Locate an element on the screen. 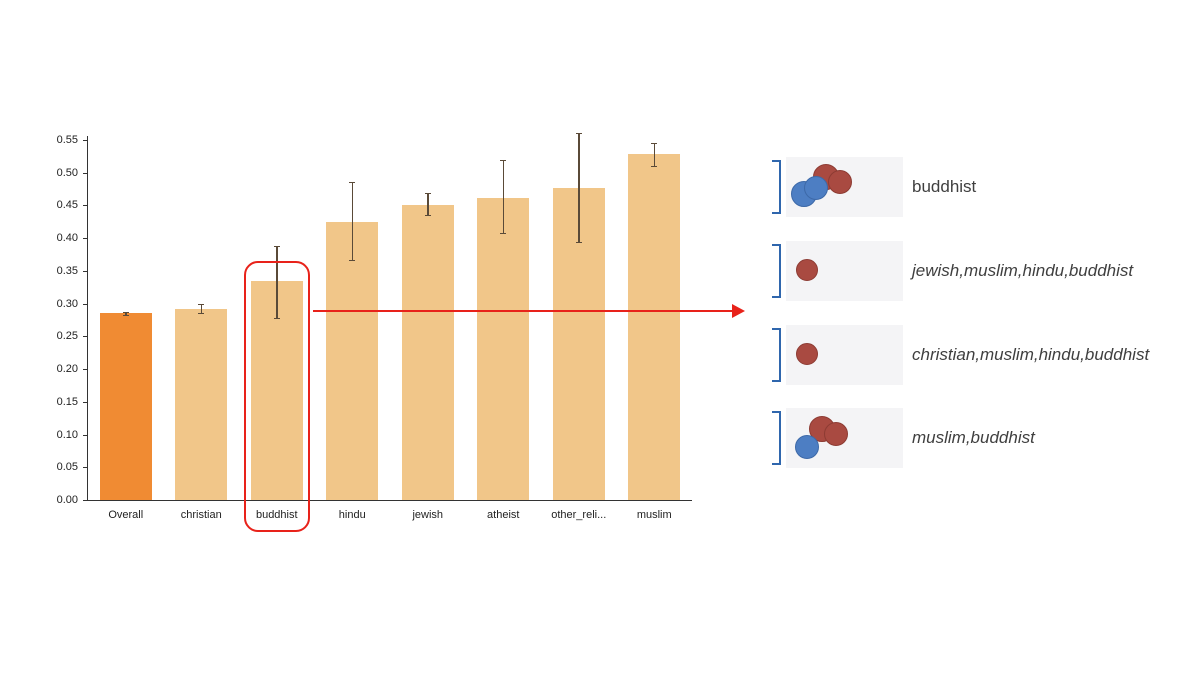 This screenshot has width=1200, height=675. y-tick-label: 0.45 is located at coordinates (67, 205).